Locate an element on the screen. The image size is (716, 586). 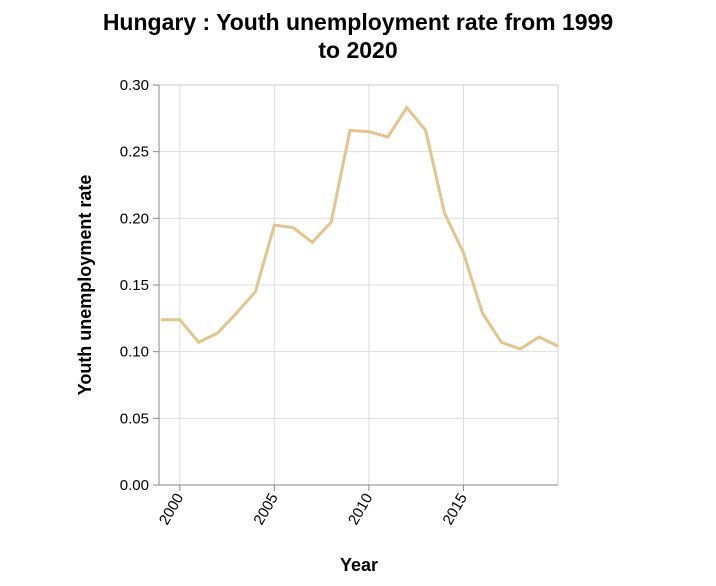
y-tick-label: 0.00 is located at coordinates (134, 485).